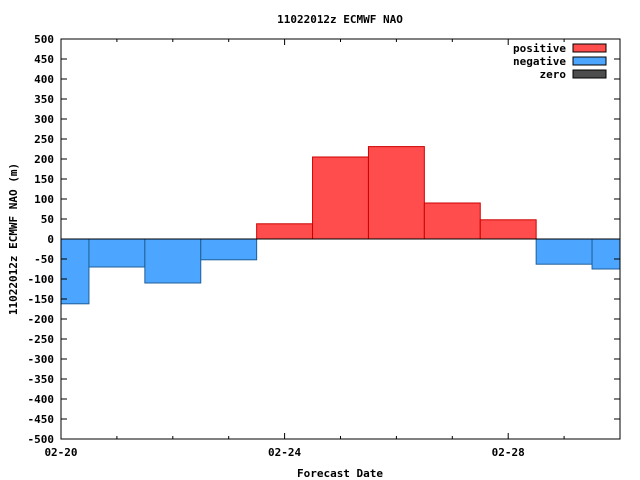 The height and width of the screenshot is (480, 640). Describe the element at coordinates (508, 452) in the screenshot. I see `x-tick-label: 02-28` at that location.